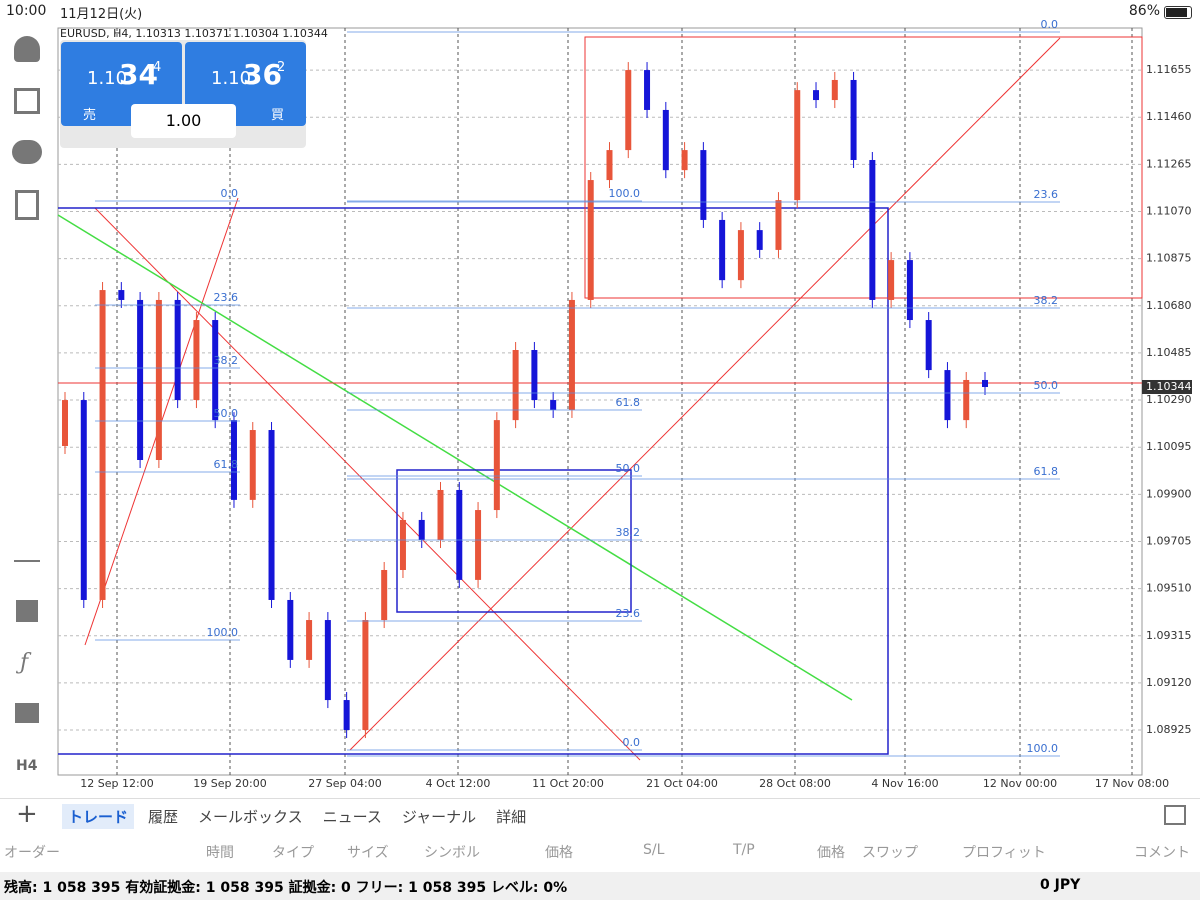 This screenshot has width=1200, height=900. Describe the element at coordinates (600, 851) in the screenshot. I see `column-header: オーダー 時間 タイプ サイズ シンボル 価格 S/L T/P 価格 スワップ プロフィット コメント` at that location.